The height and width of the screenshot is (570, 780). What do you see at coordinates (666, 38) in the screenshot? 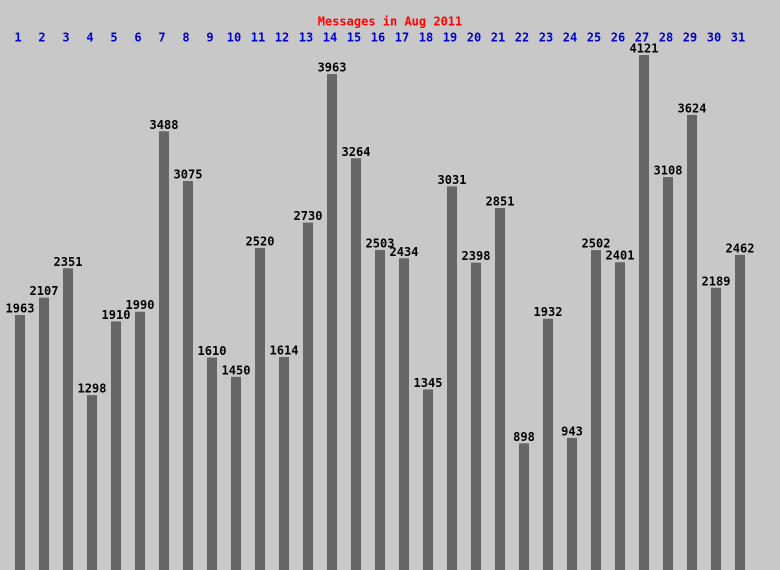
I see `x-tick-label: 28` at bounding box center [666, 38].